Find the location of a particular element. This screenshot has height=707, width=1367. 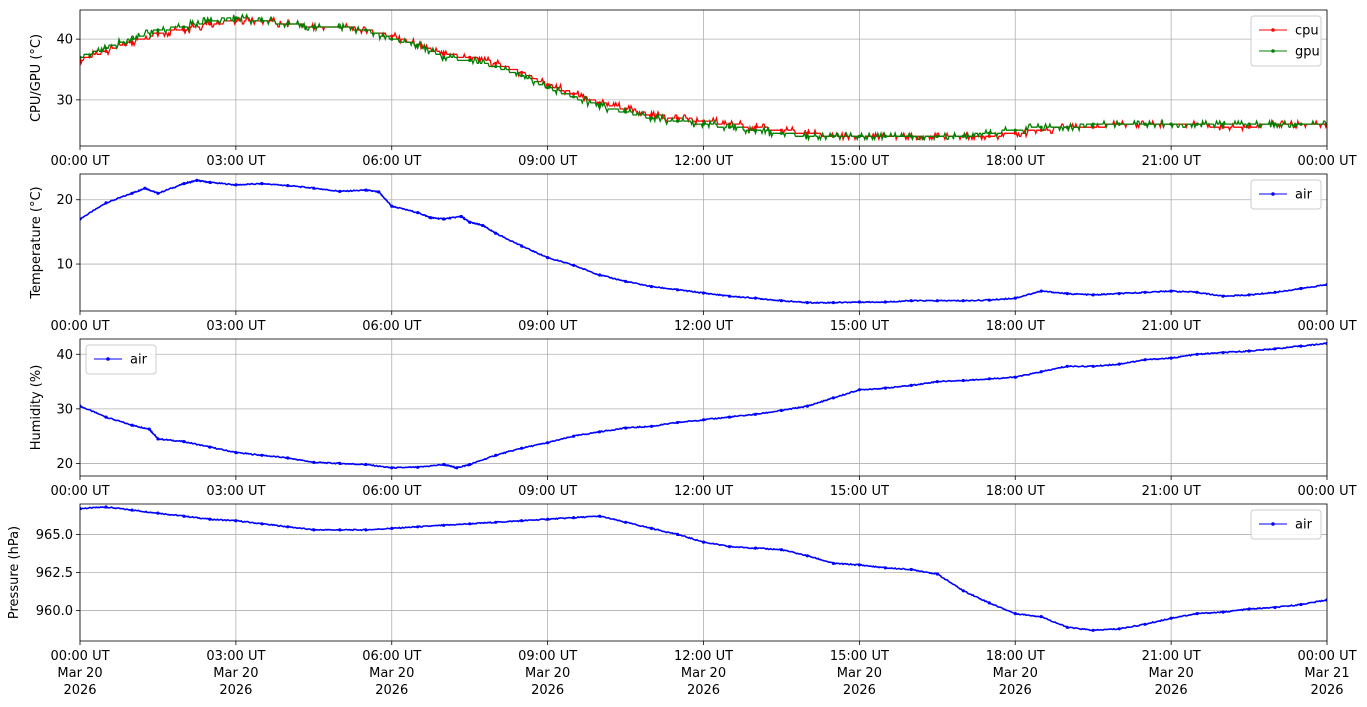

x-tick-label: 12:00 UT is located at coordinates (703, 326).